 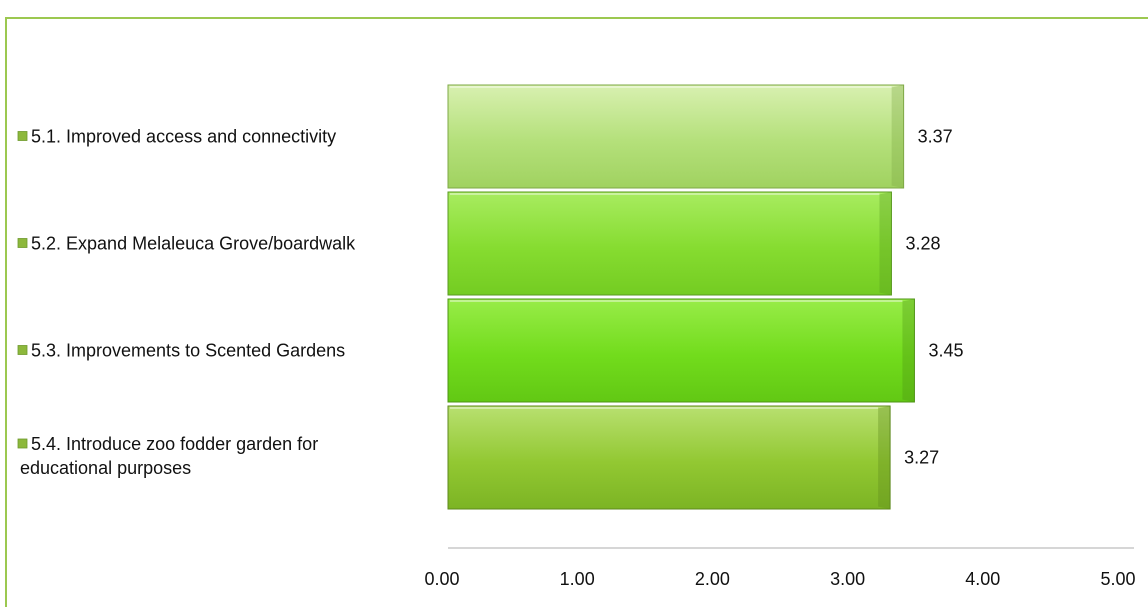 What do you see at coordinates (105, 468) in the screenshot?
I see `category-label-4-line-2: educational purposes` at bounding box center [105, 468].